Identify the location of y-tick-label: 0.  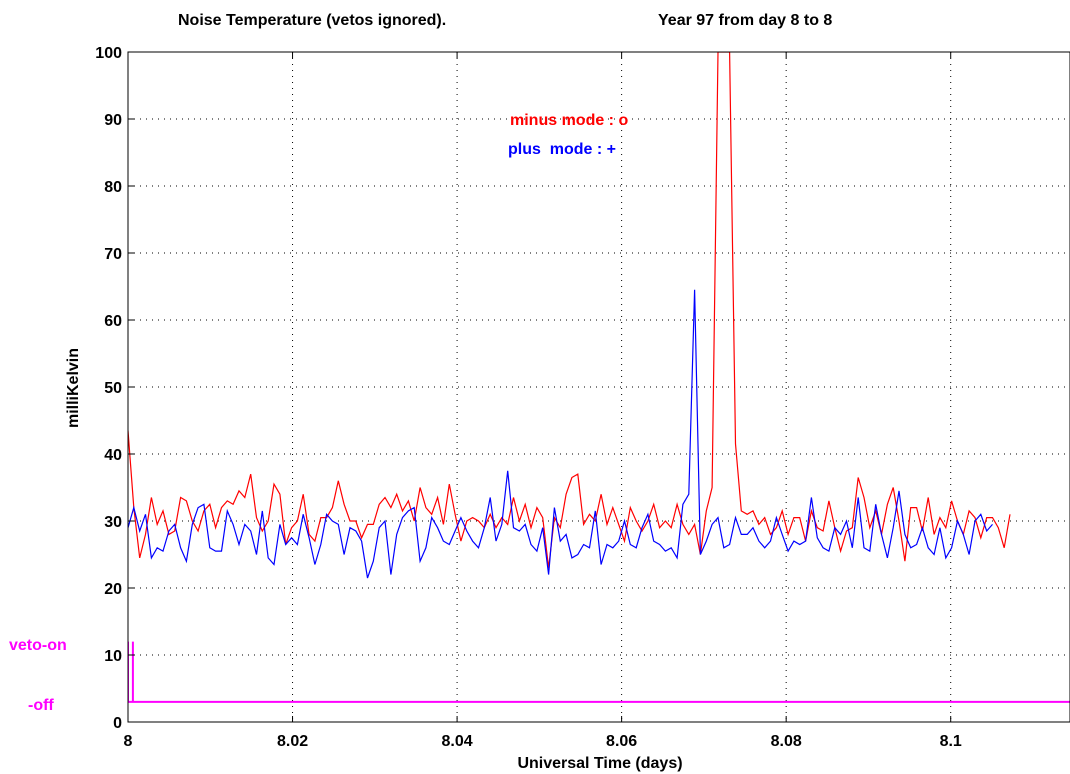
(117, 723).